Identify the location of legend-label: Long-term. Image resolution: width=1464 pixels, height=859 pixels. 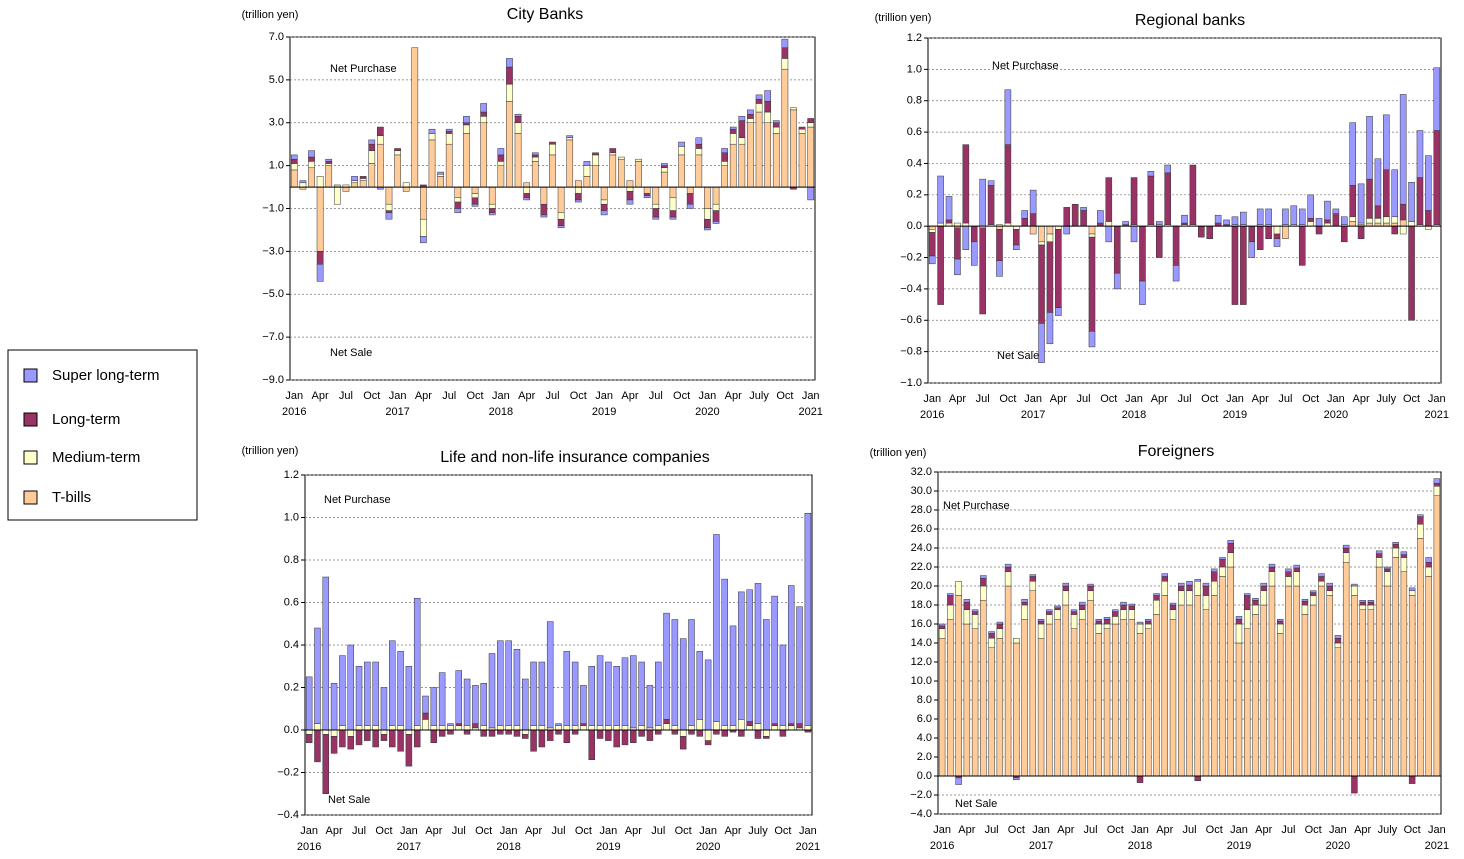
(86, 419).